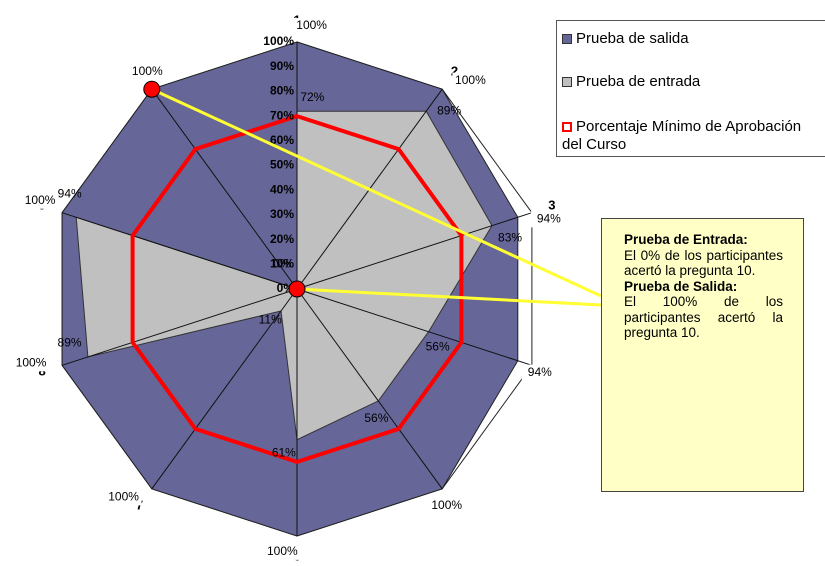  I want to click on note-title-entrada: Prueba de Entrada:, so click(686, 239).